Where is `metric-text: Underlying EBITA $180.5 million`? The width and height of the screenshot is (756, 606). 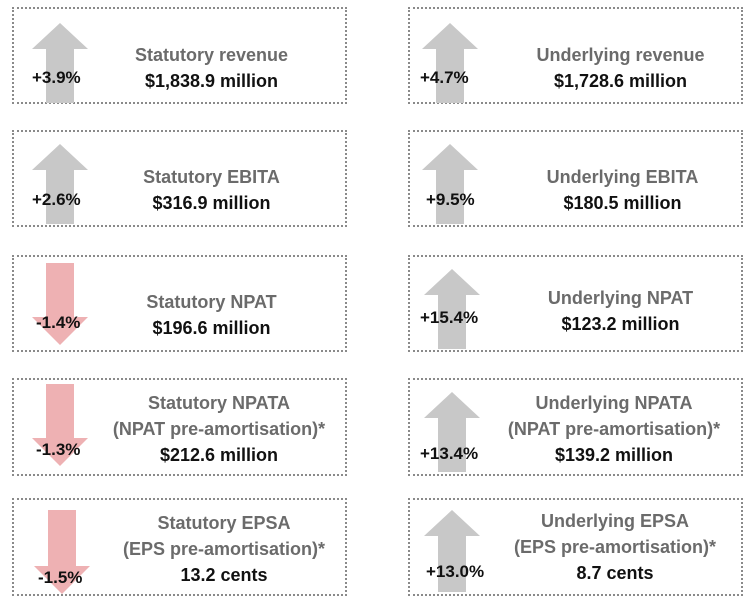 metric-text: Underlying EBITA $180.5 million is located at coordinates (622, 190).